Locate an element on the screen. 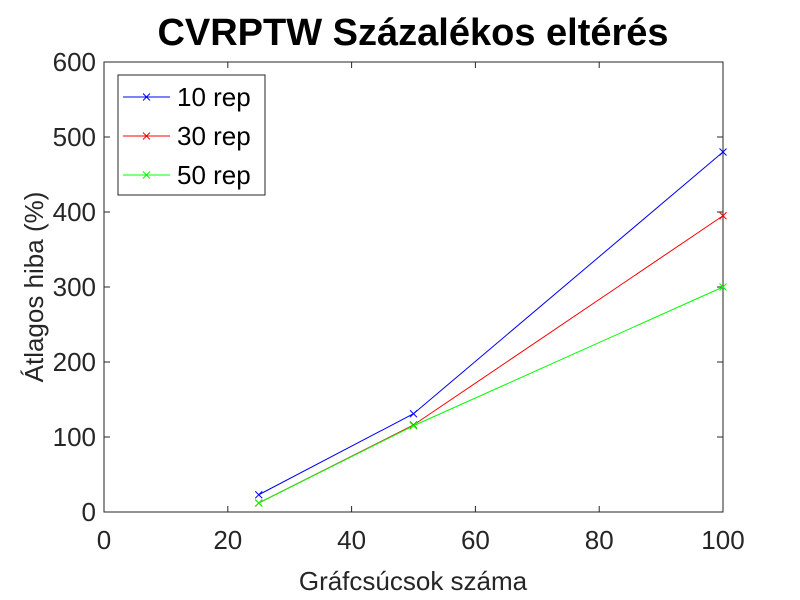  x-tick-label: 20 is located at coordinates (227, 540).